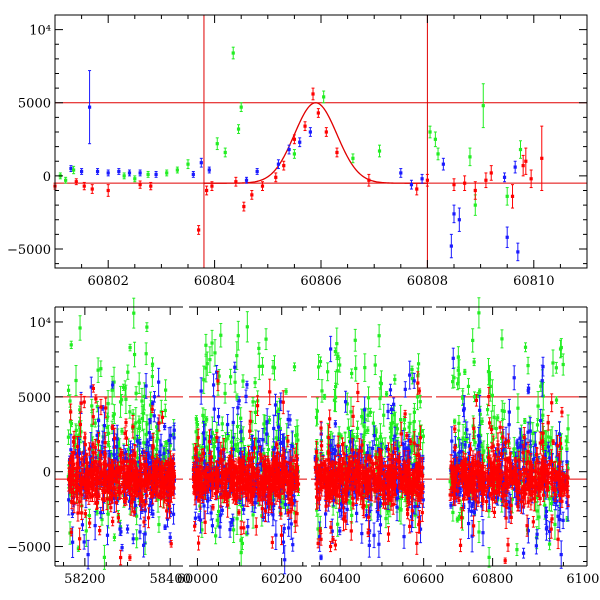 The height and width of the screenshot is (600, 600). What do you see at coordinates (427, 281) in the screenshot?
I see `x-tick-label: 60808` at bounding box center [427, 281].